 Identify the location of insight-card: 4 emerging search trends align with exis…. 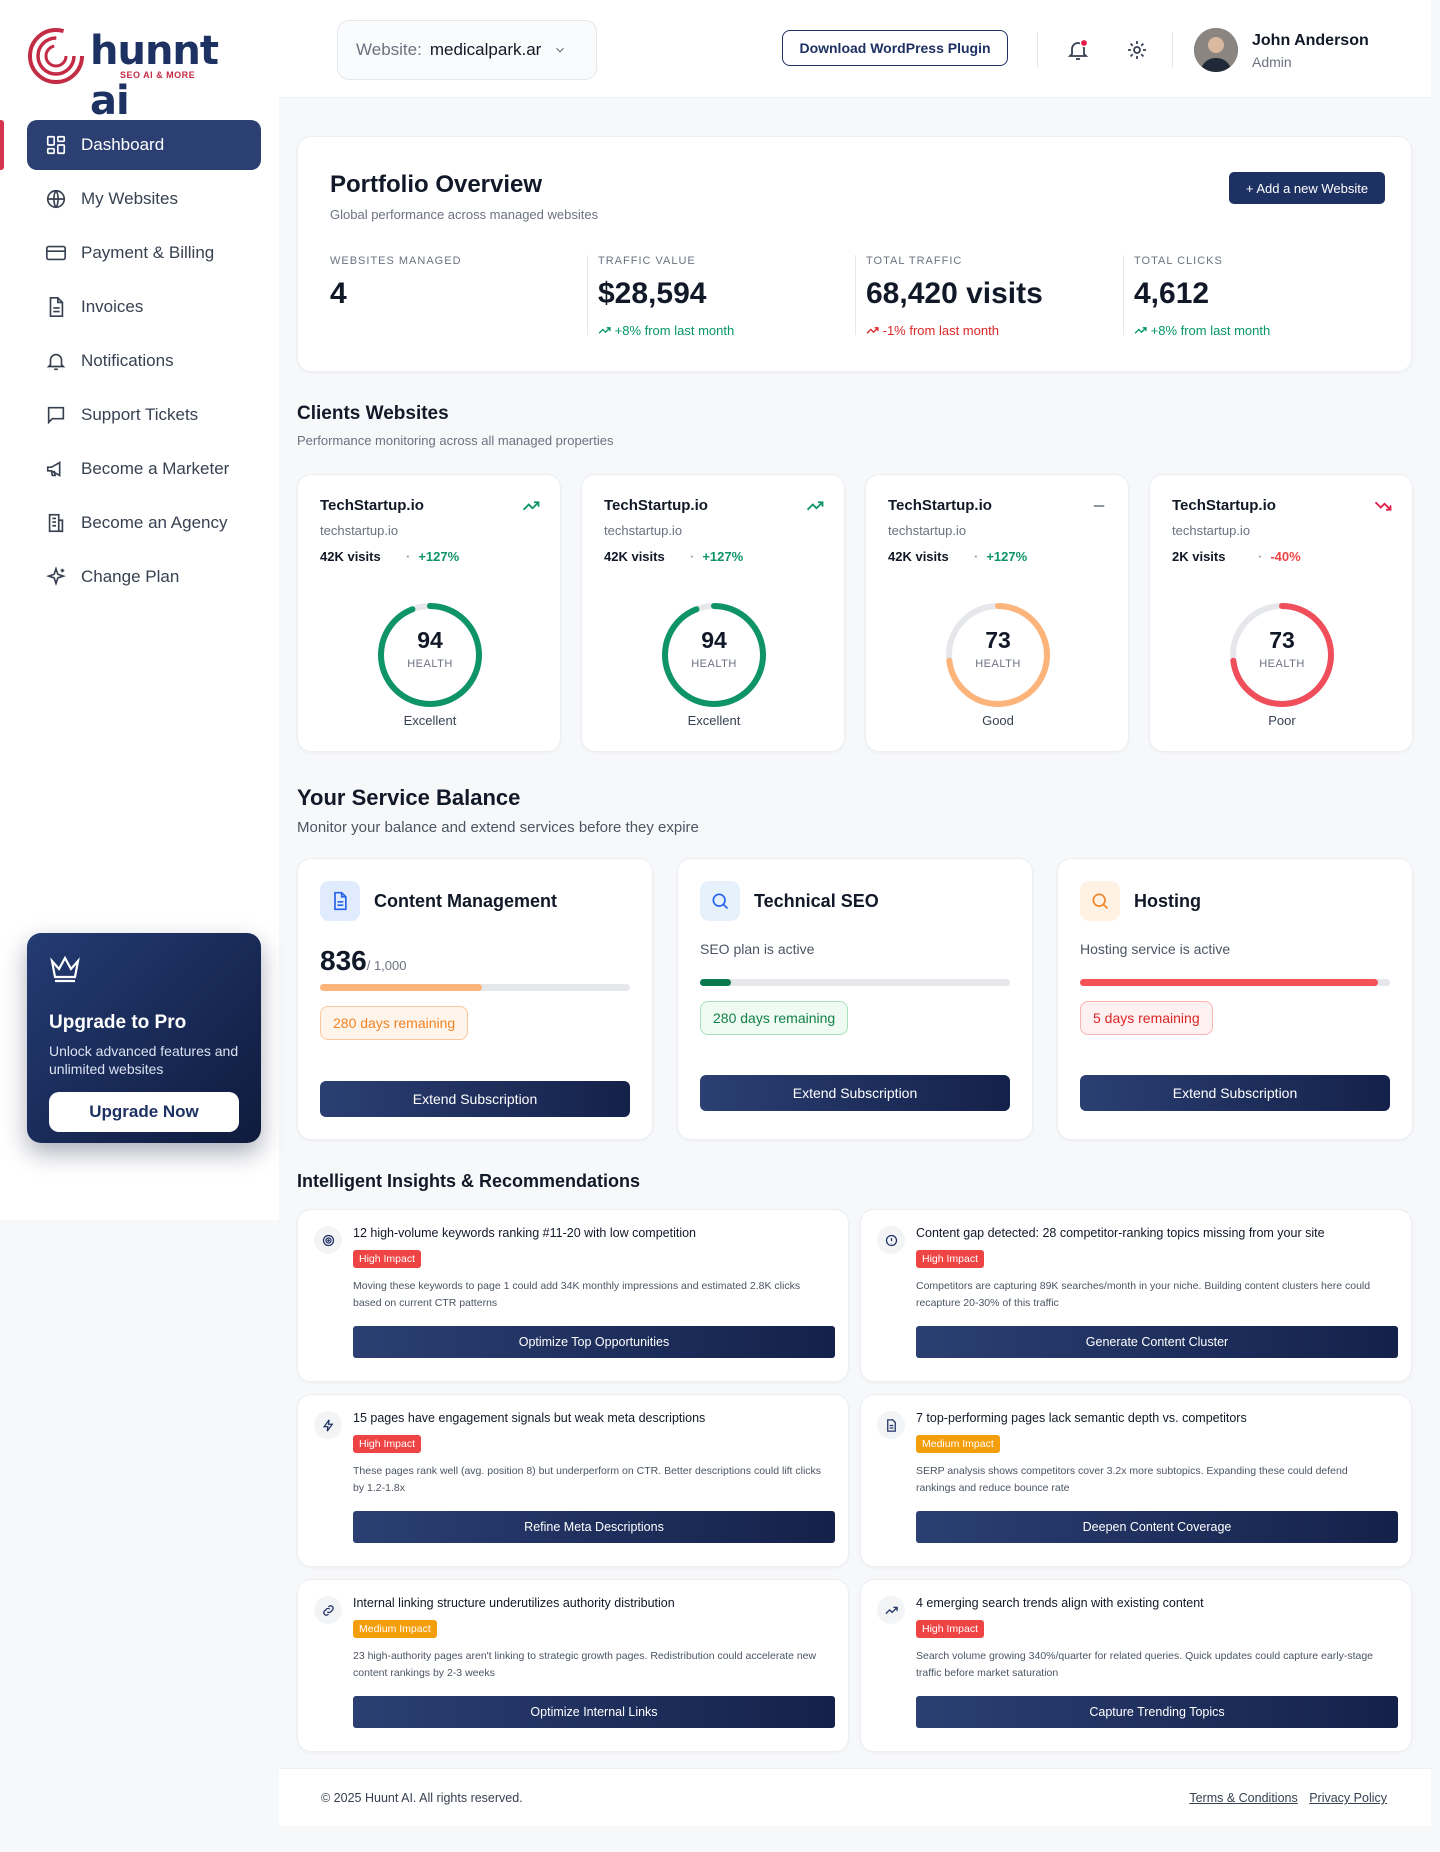
(1136, 1665).